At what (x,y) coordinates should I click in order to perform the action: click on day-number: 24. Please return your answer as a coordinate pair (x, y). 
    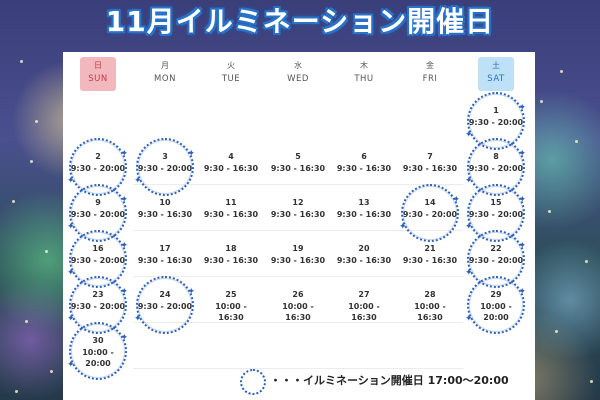
    Looking at the image, I should click on (165, 294).